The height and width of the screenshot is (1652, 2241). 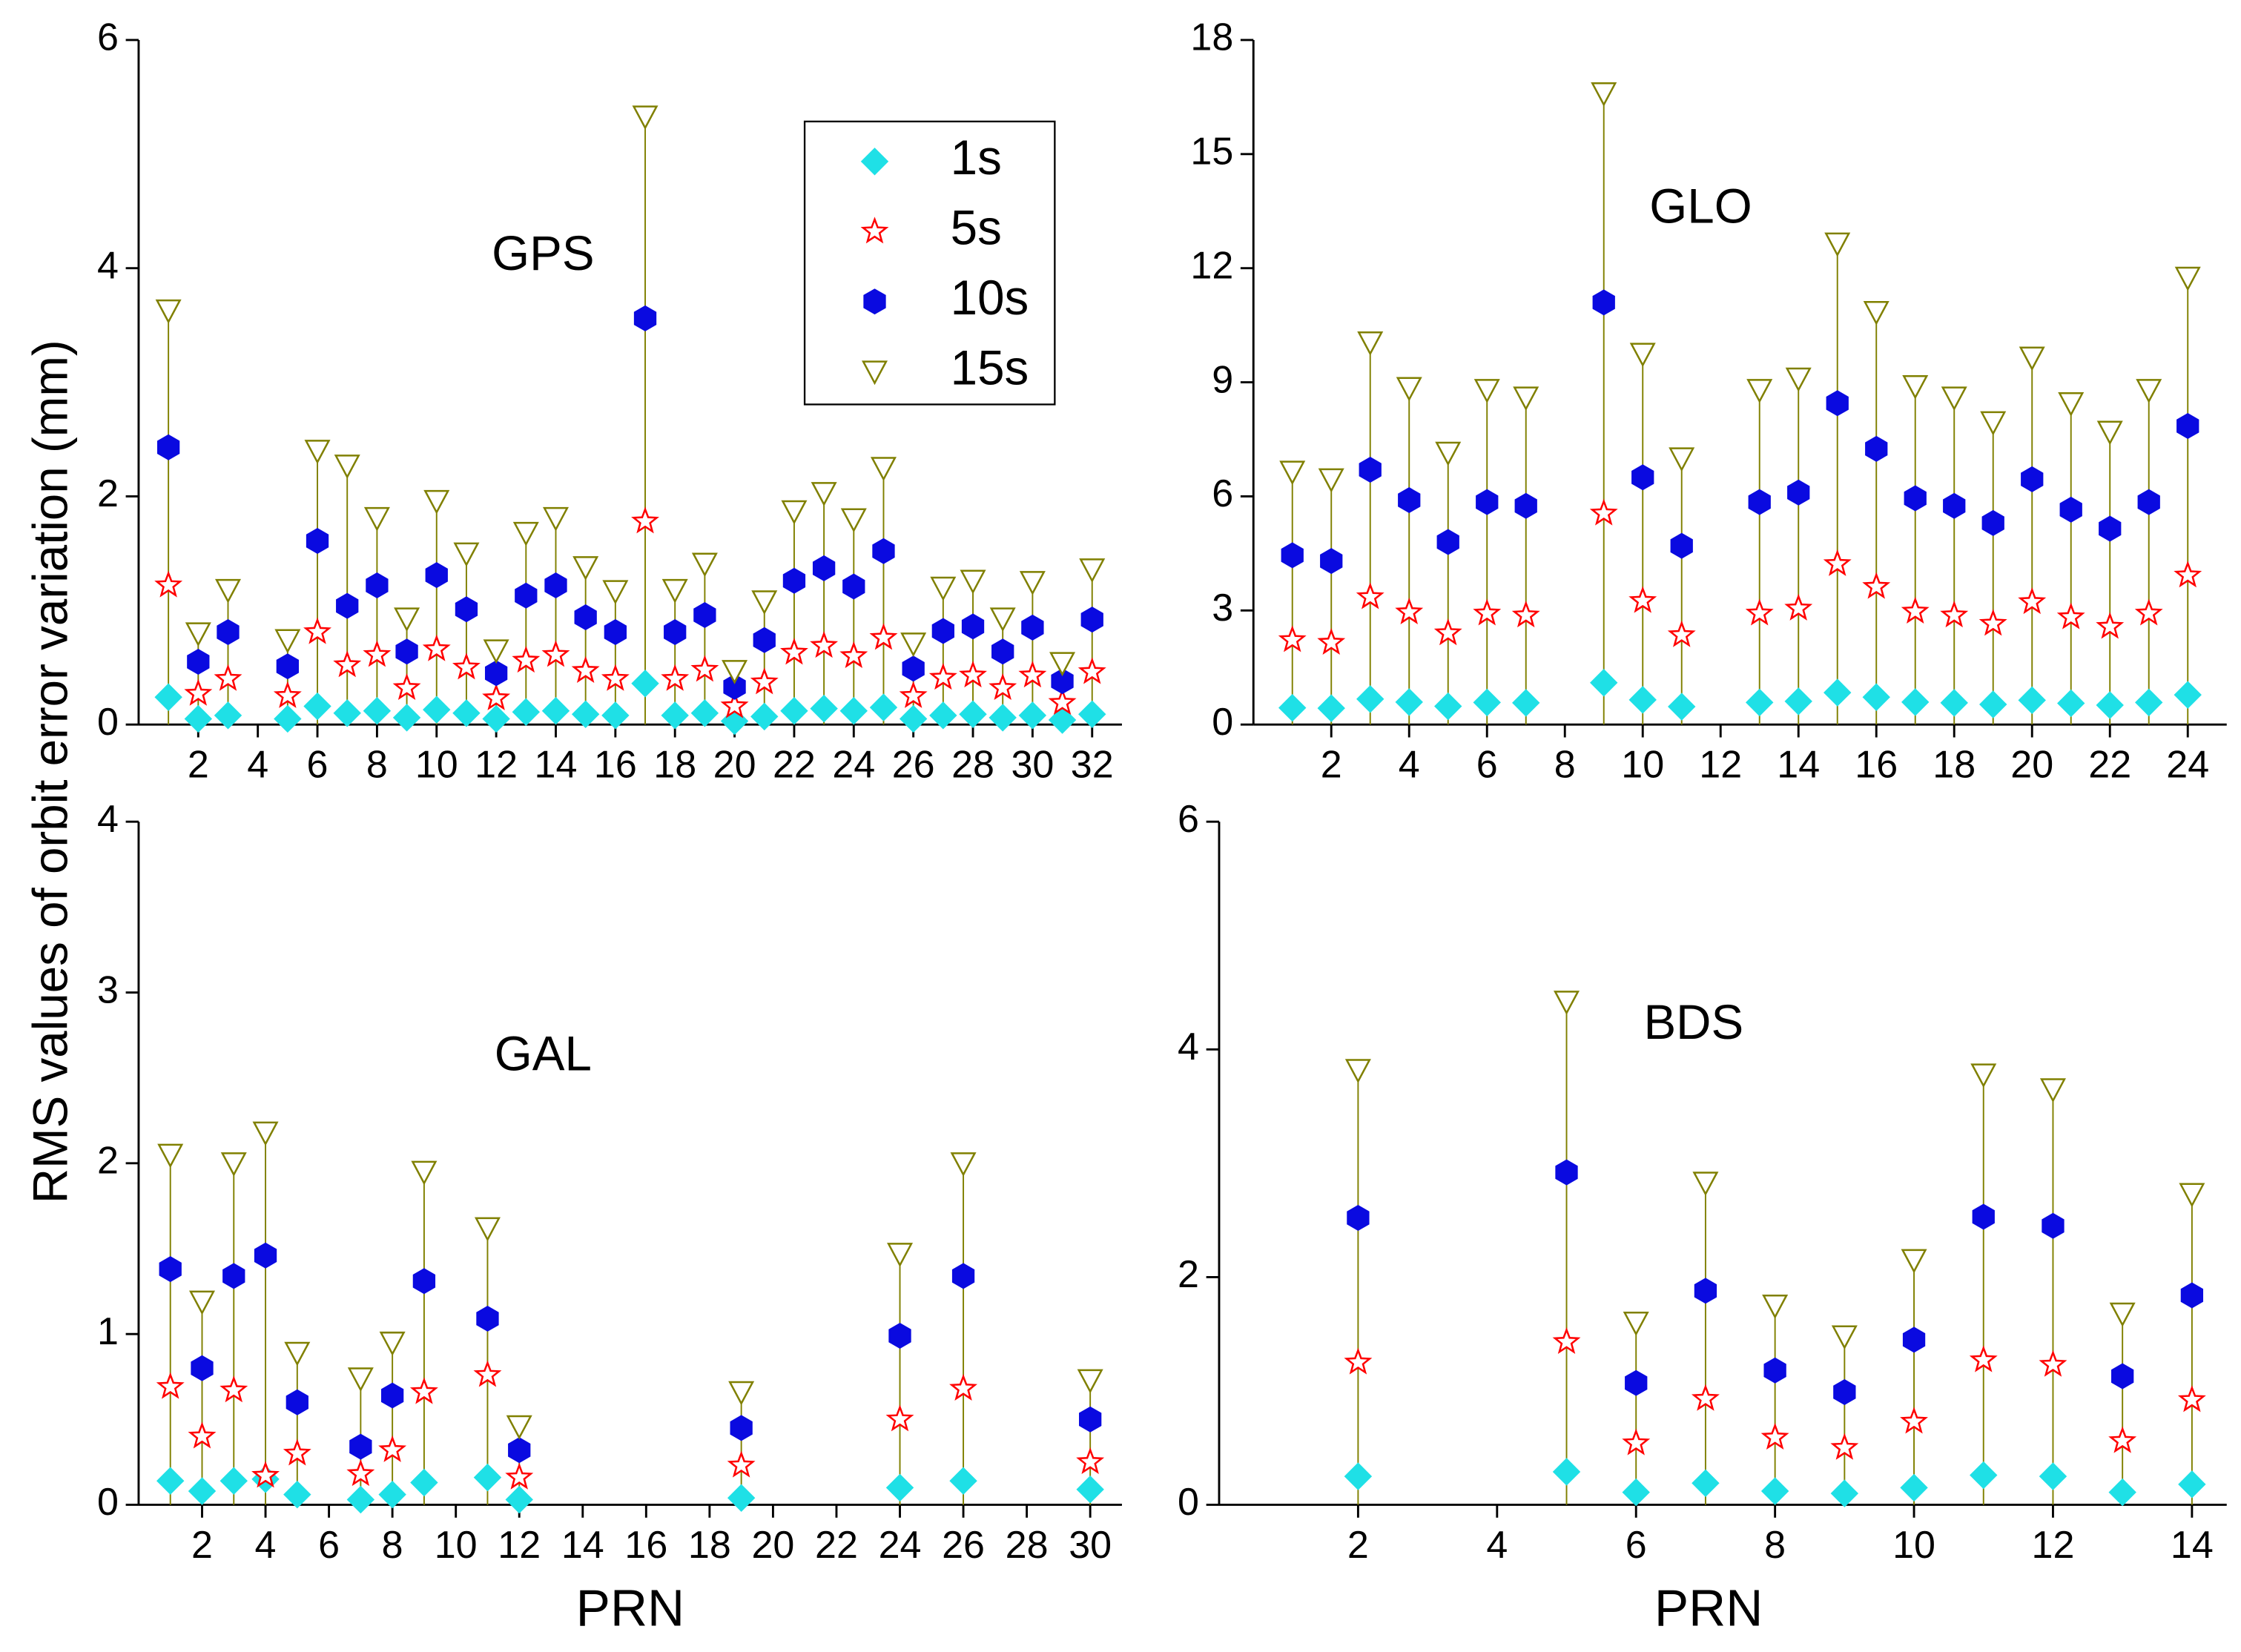 I want to click on y-axis-label: RMS values of orbit error variation (mm), so click(x=51, y=772).